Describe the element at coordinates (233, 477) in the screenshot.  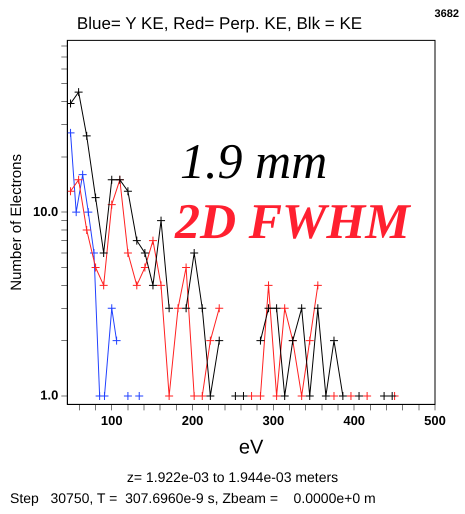
I see `text: z= 1.922e-03 to 1.944e-03 meters` at that location.